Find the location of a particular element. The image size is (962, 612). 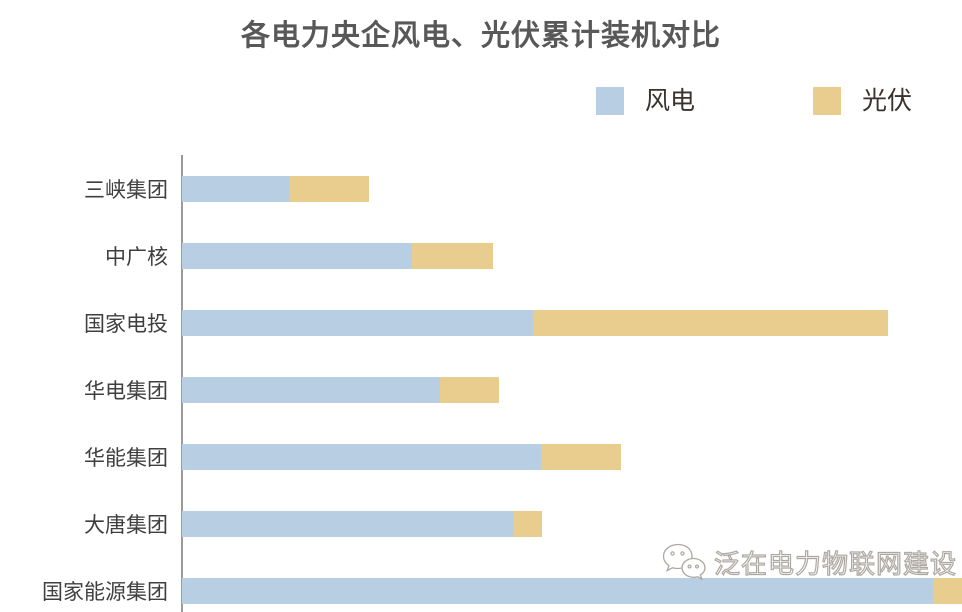

bar-row: 大唐集团 is located at coordinates (481, 523).